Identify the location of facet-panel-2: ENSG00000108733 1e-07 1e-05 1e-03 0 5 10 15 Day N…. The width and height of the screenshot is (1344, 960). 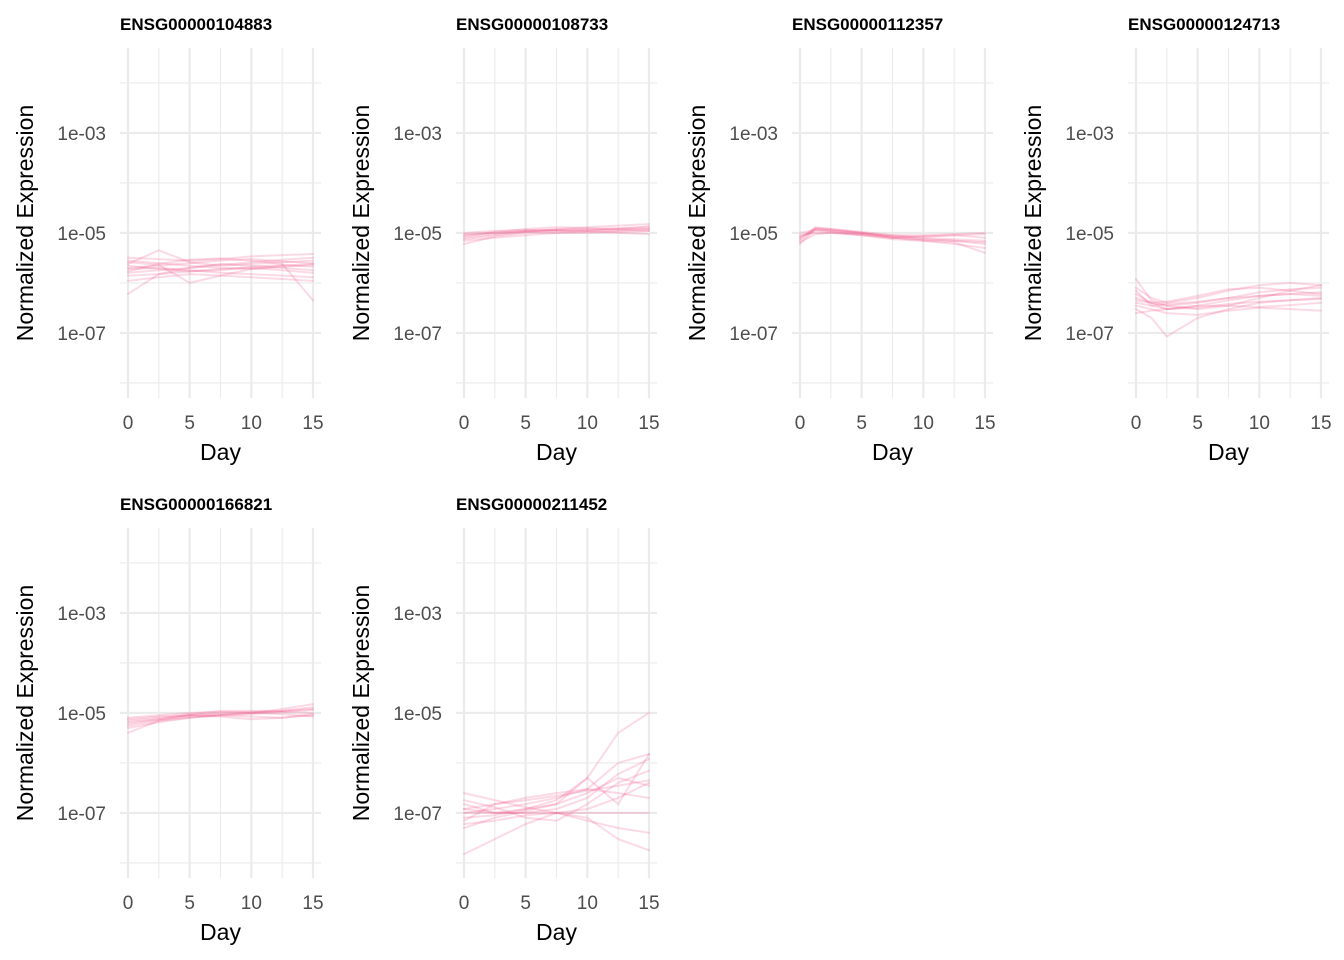
(504, 240).